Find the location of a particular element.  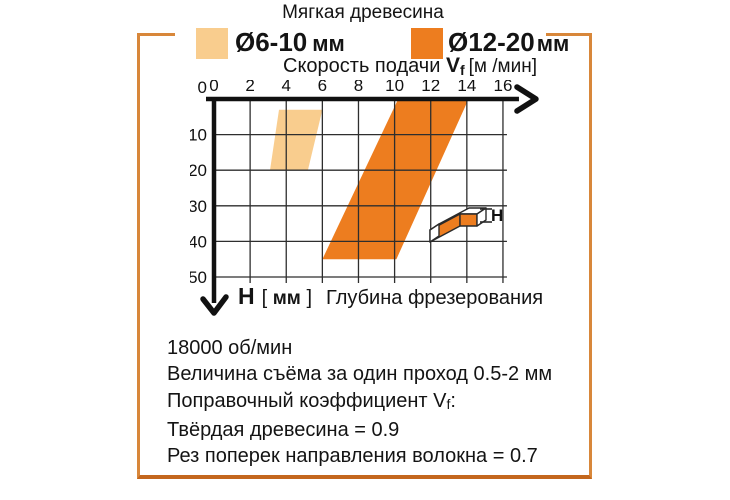

y-axis-title-text: Глубина фрезерования is located at coordinates (435, 298).